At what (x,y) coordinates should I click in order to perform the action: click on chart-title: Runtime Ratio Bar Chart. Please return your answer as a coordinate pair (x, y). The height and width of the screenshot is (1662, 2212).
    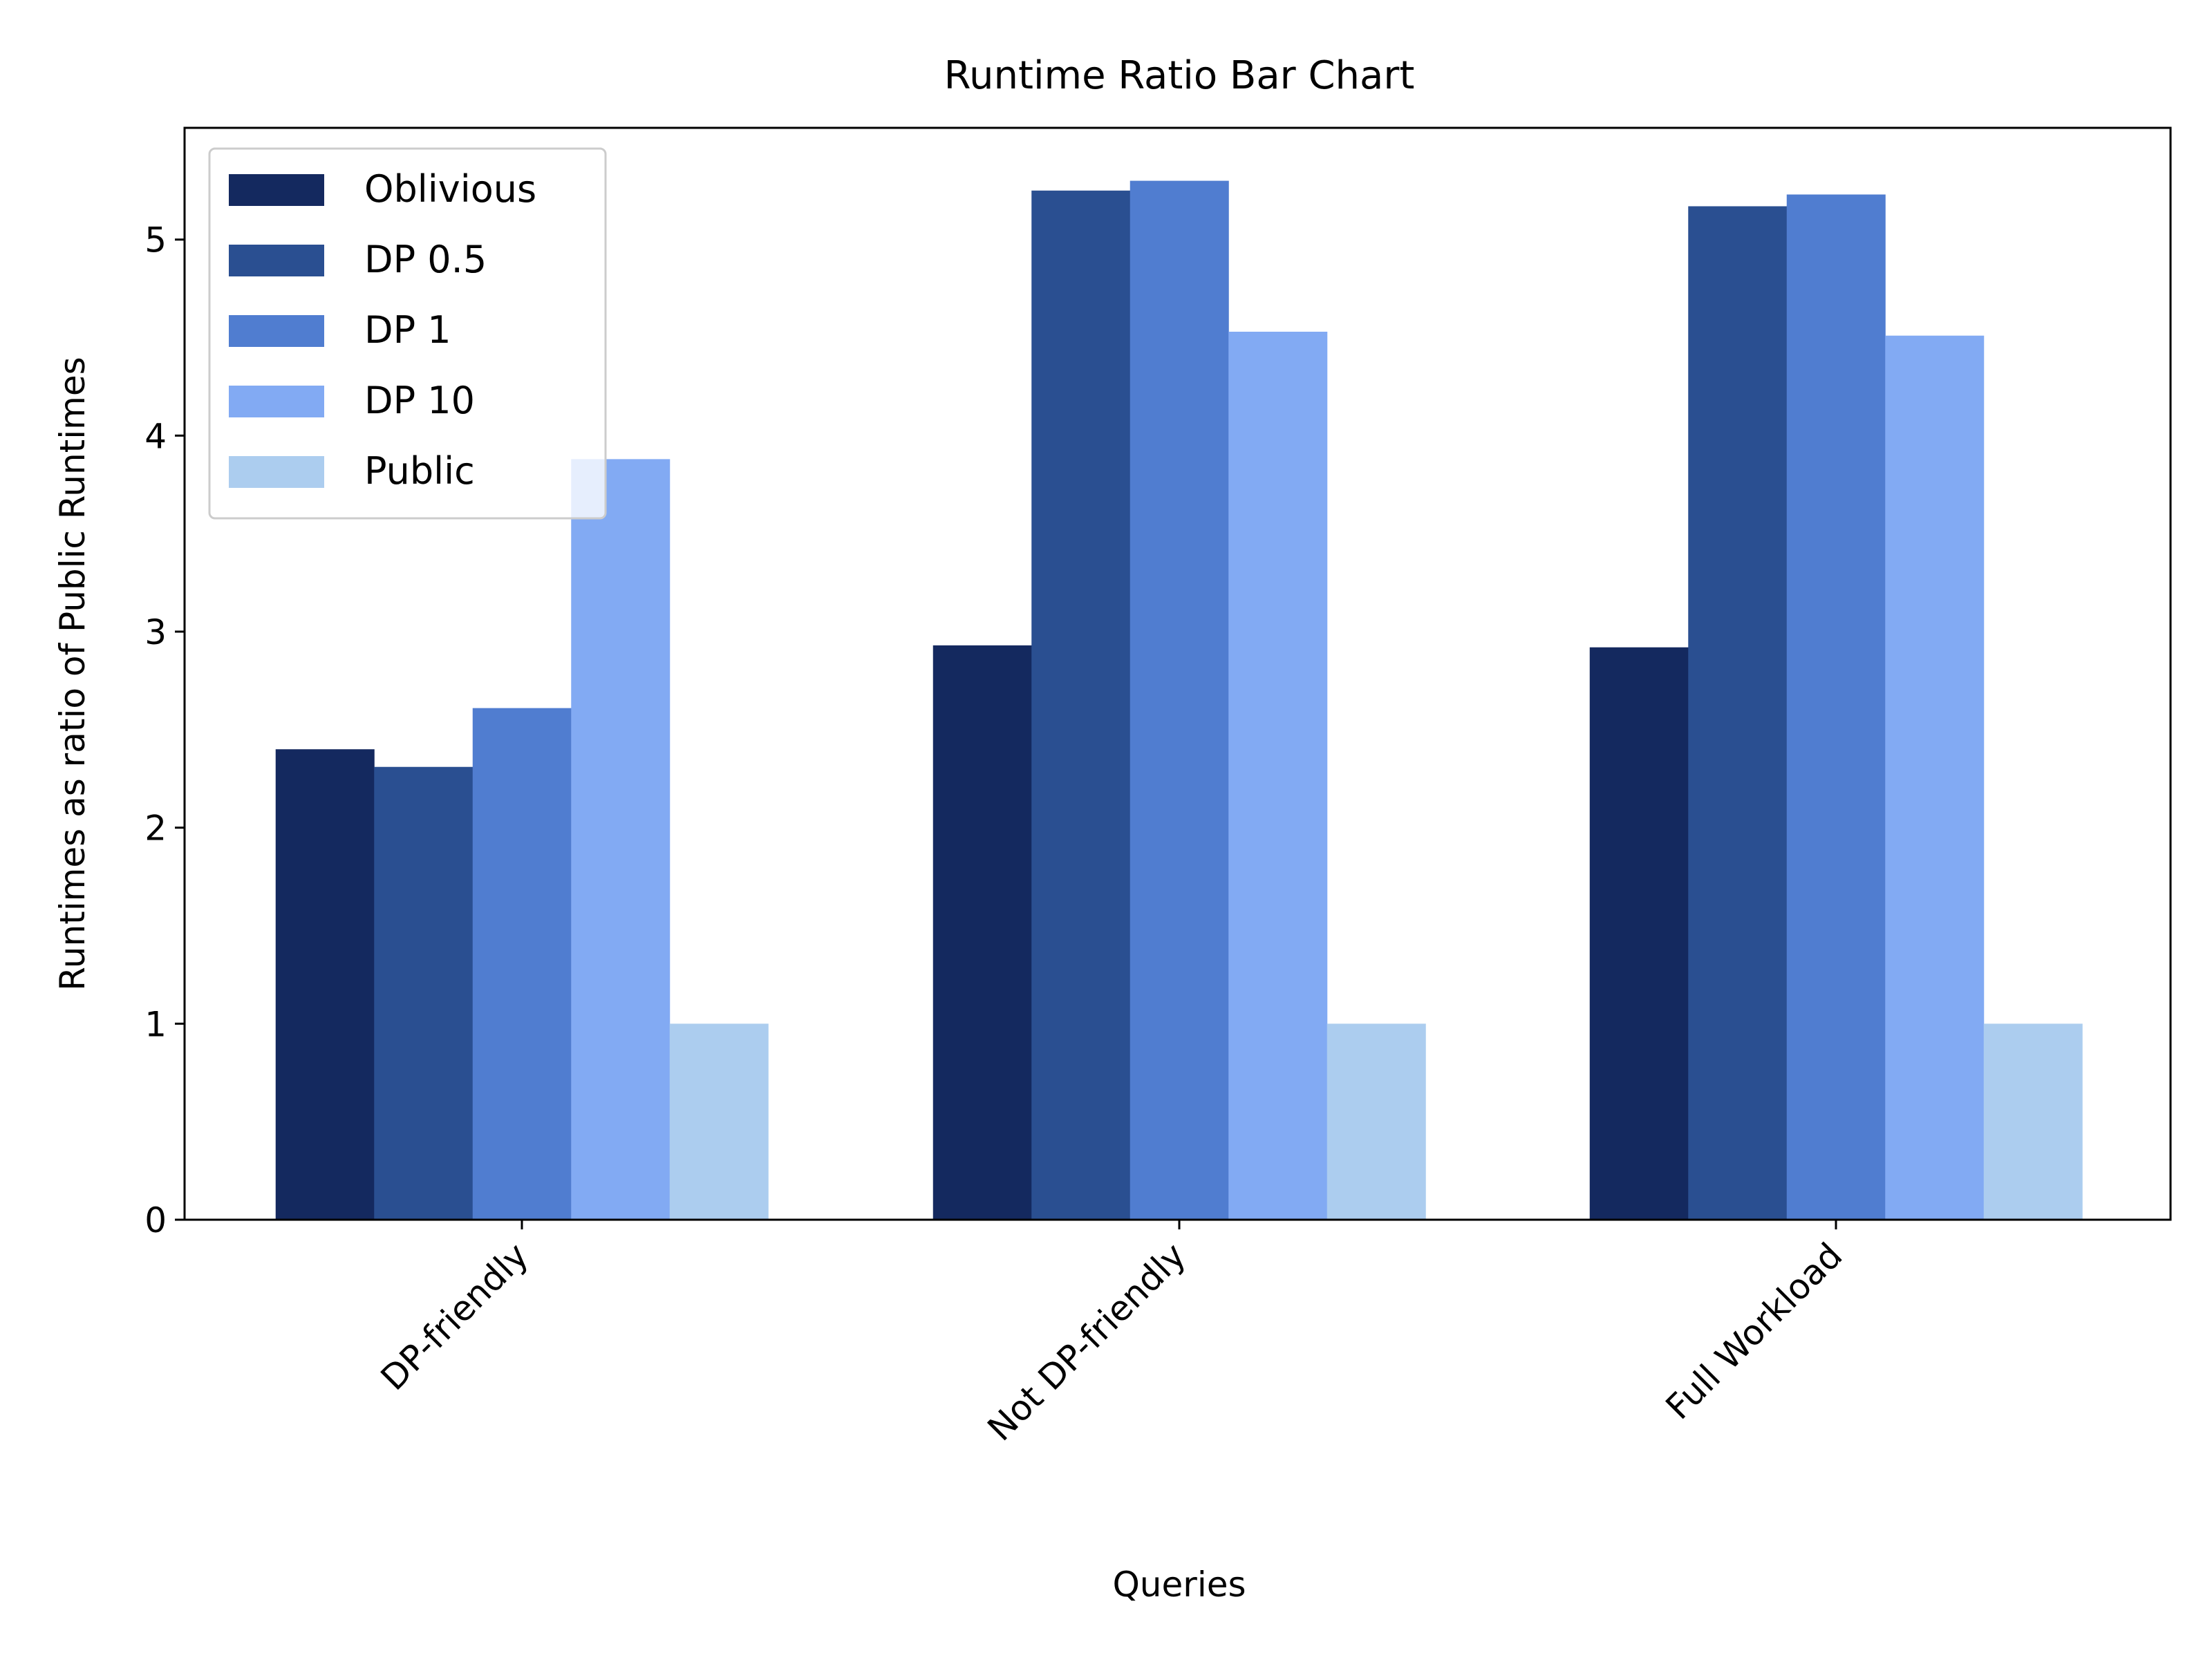
    Looking at the image, I should click on (1179, 75).